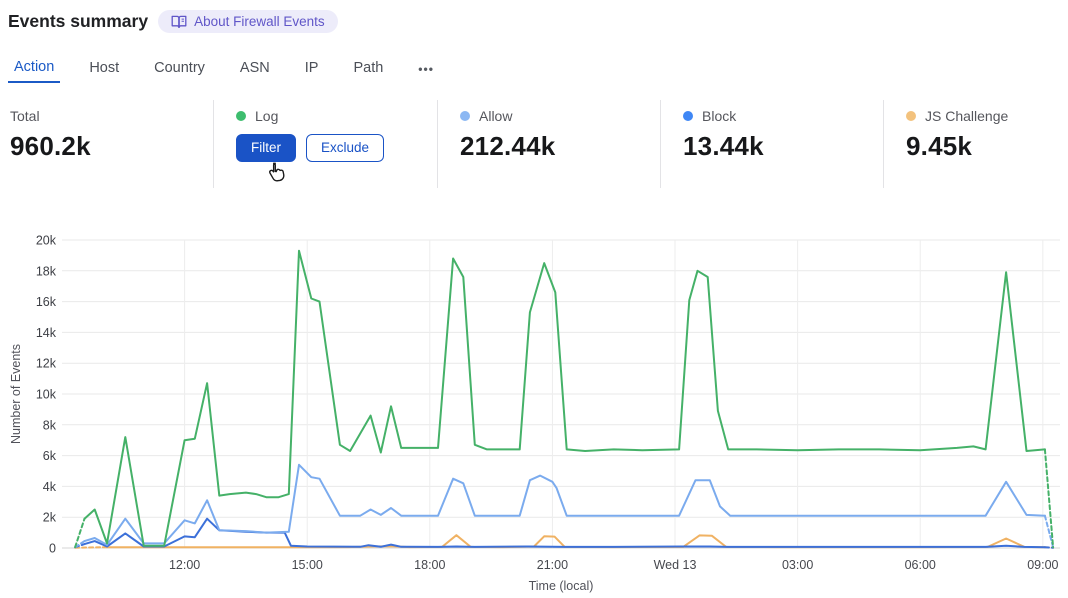 This screenshot has height=598, width=1068. I want to click on svg-text: 16k, so click(46, 302).